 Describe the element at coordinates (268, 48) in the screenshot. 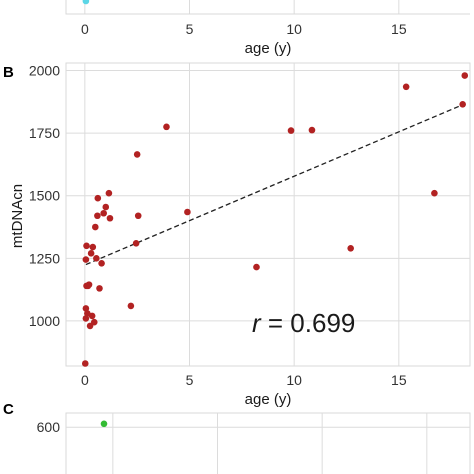

I see `panel-a-x-axis-label: age (y)` at that location.